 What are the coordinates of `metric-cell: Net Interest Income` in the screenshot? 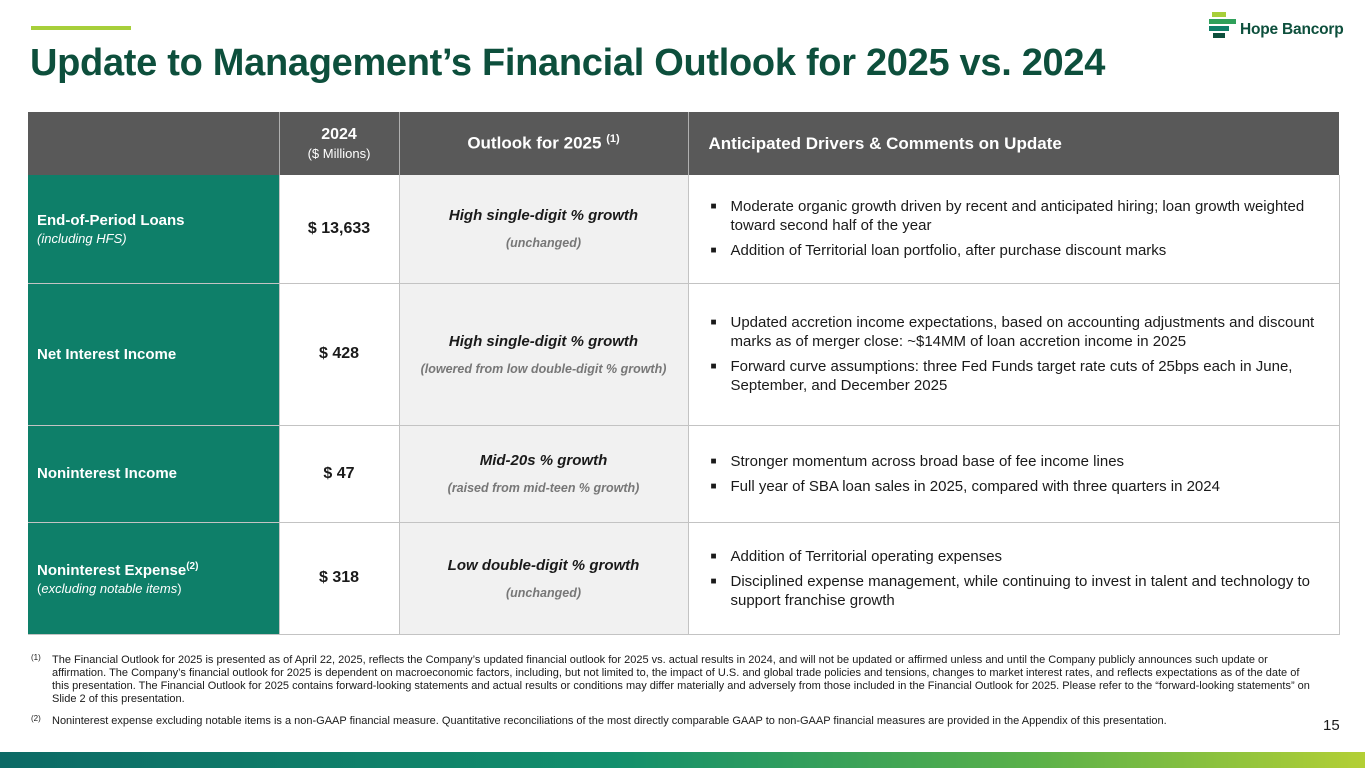 It's located at (154, 354).